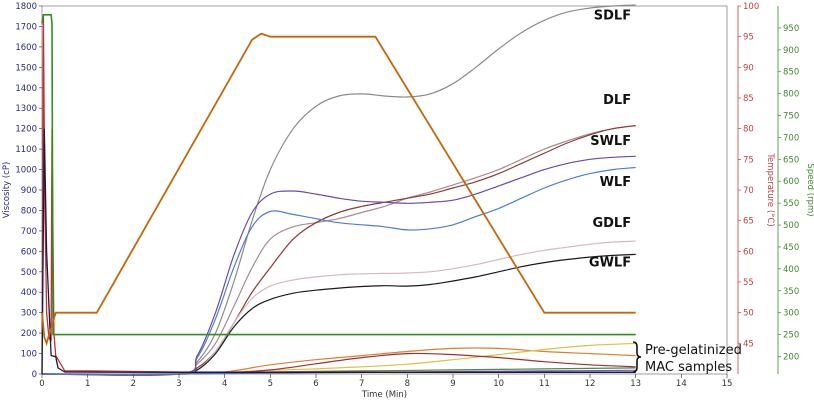 The width and height of the screenshot is (814, 402). Describe the element at coordinates (791, 160) in the screenshot. I see `speed-tick-label: 650` at that location.